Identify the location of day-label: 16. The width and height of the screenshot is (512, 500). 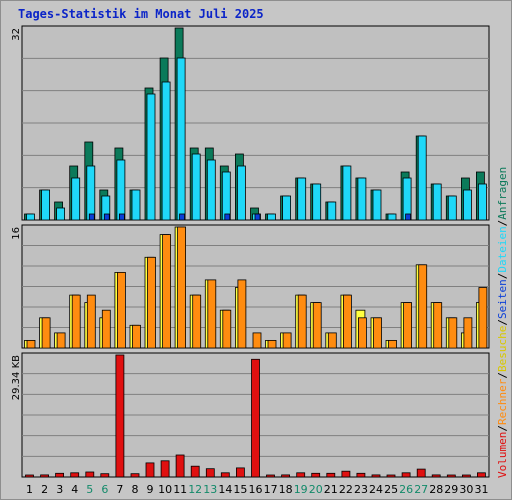
(256, 489).